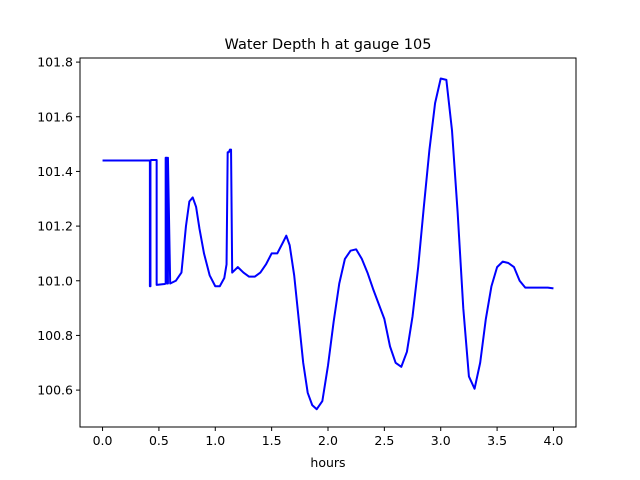 The image size is (640, 480). What do you see at coordinates (441, 440) in the screenshot?
I see `x-tick-label: 3.0` at bounding box center [441, 440].